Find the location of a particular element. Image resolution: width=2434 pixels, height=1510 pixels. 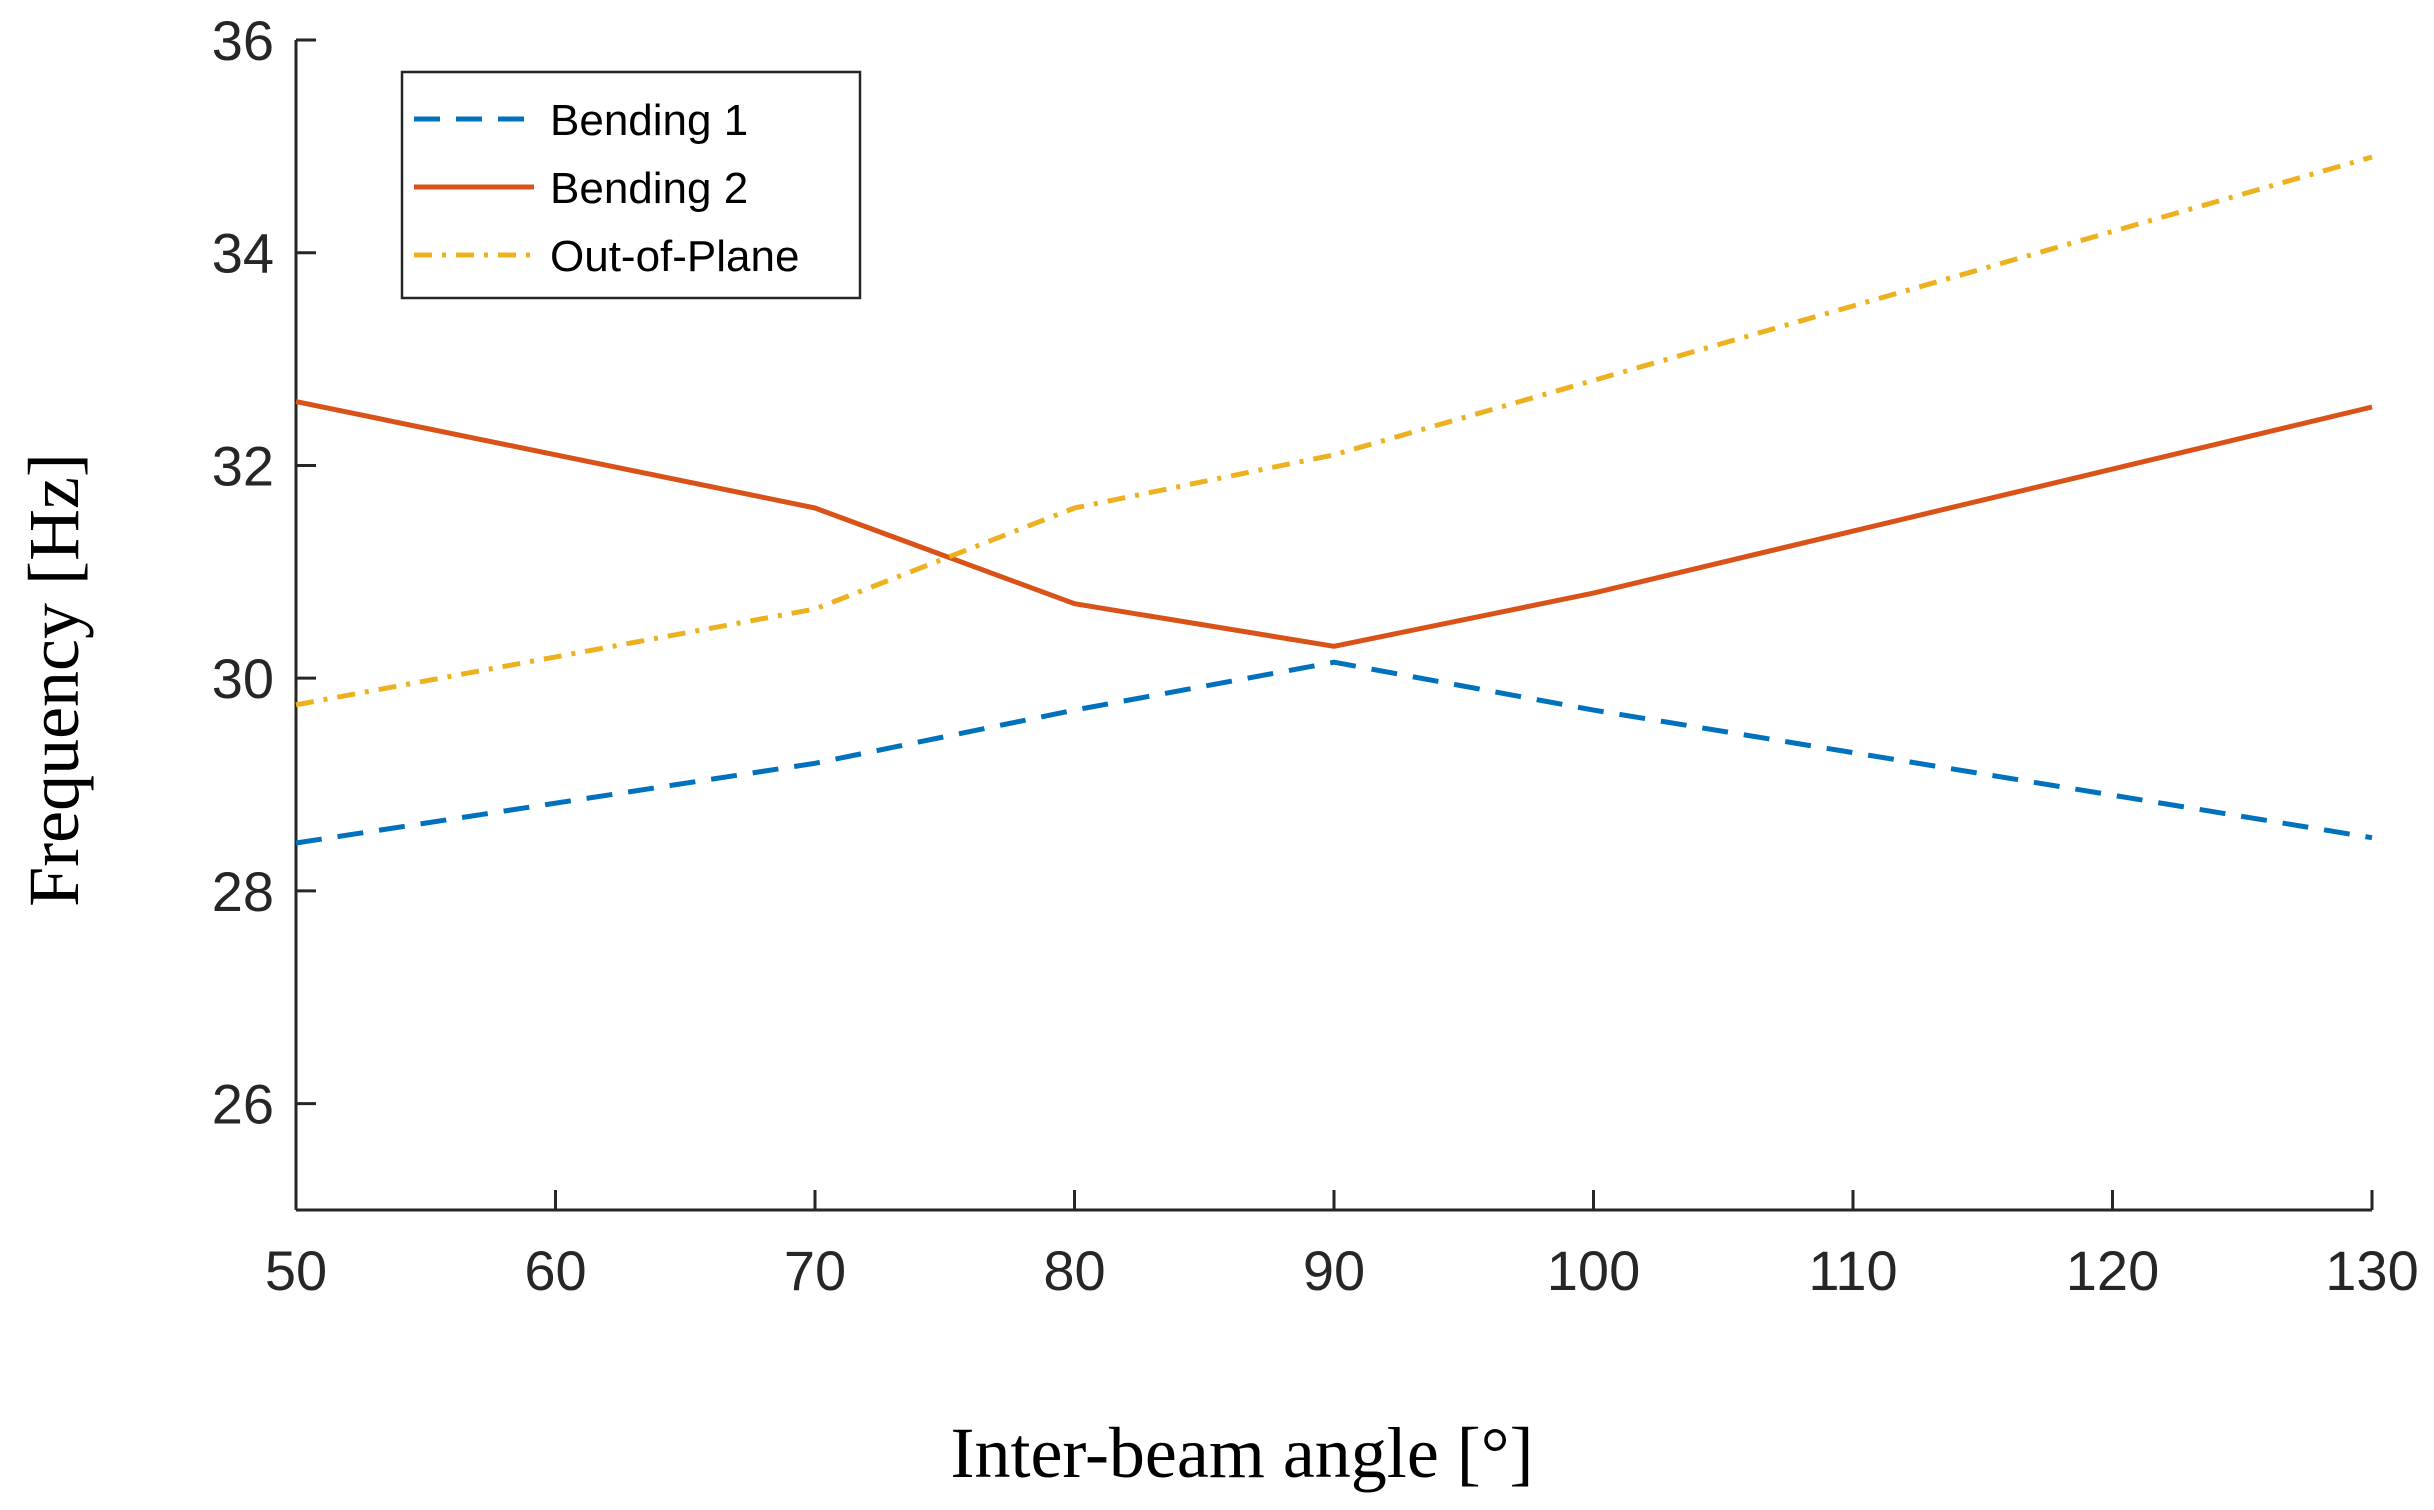

legend-label: Bending 1 is located at coordinates (649, 120).